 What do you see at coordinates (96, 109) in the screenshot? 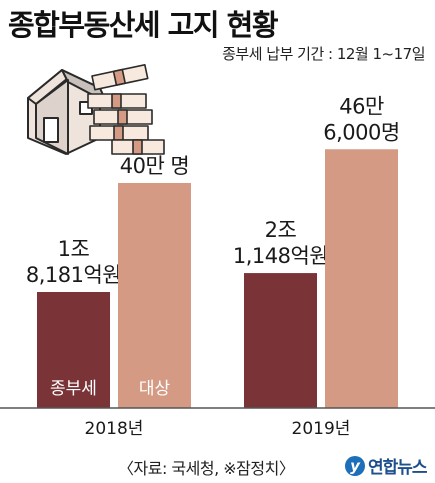
I see `house-and-money-stacks-icon` at bounding box center [96, 109].